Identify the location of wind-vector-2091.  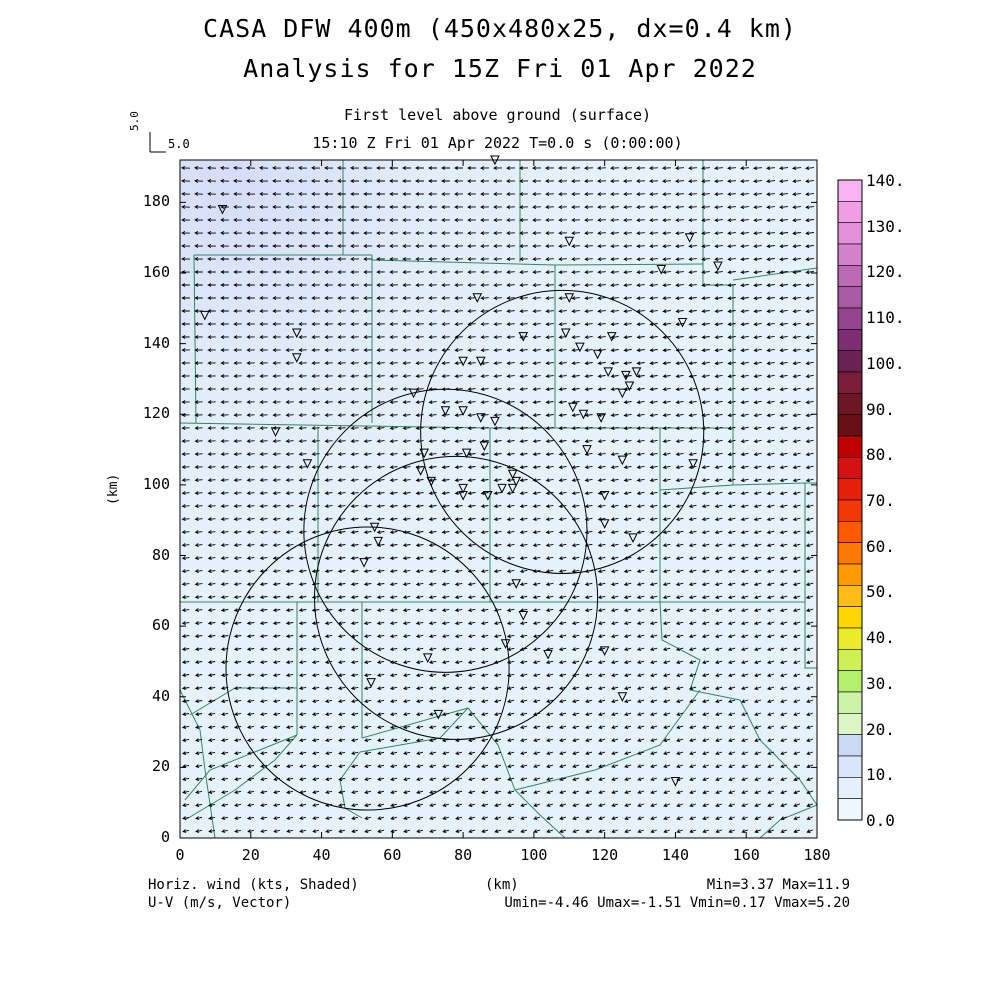
(614, 714).